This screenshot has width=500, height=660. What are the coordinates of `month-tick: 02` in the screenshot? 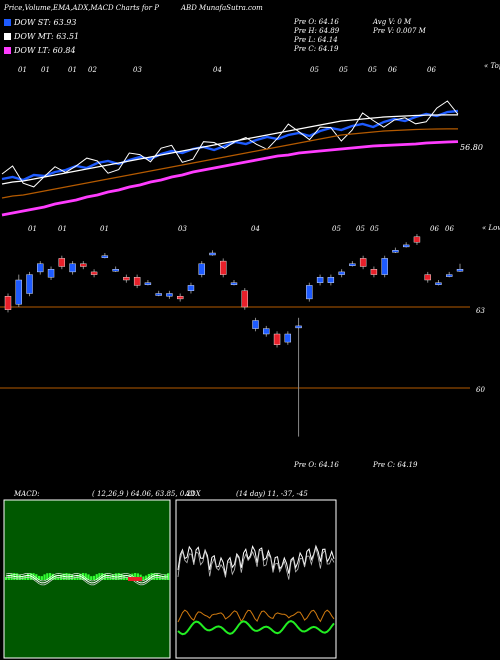 It's located at (92, 70).